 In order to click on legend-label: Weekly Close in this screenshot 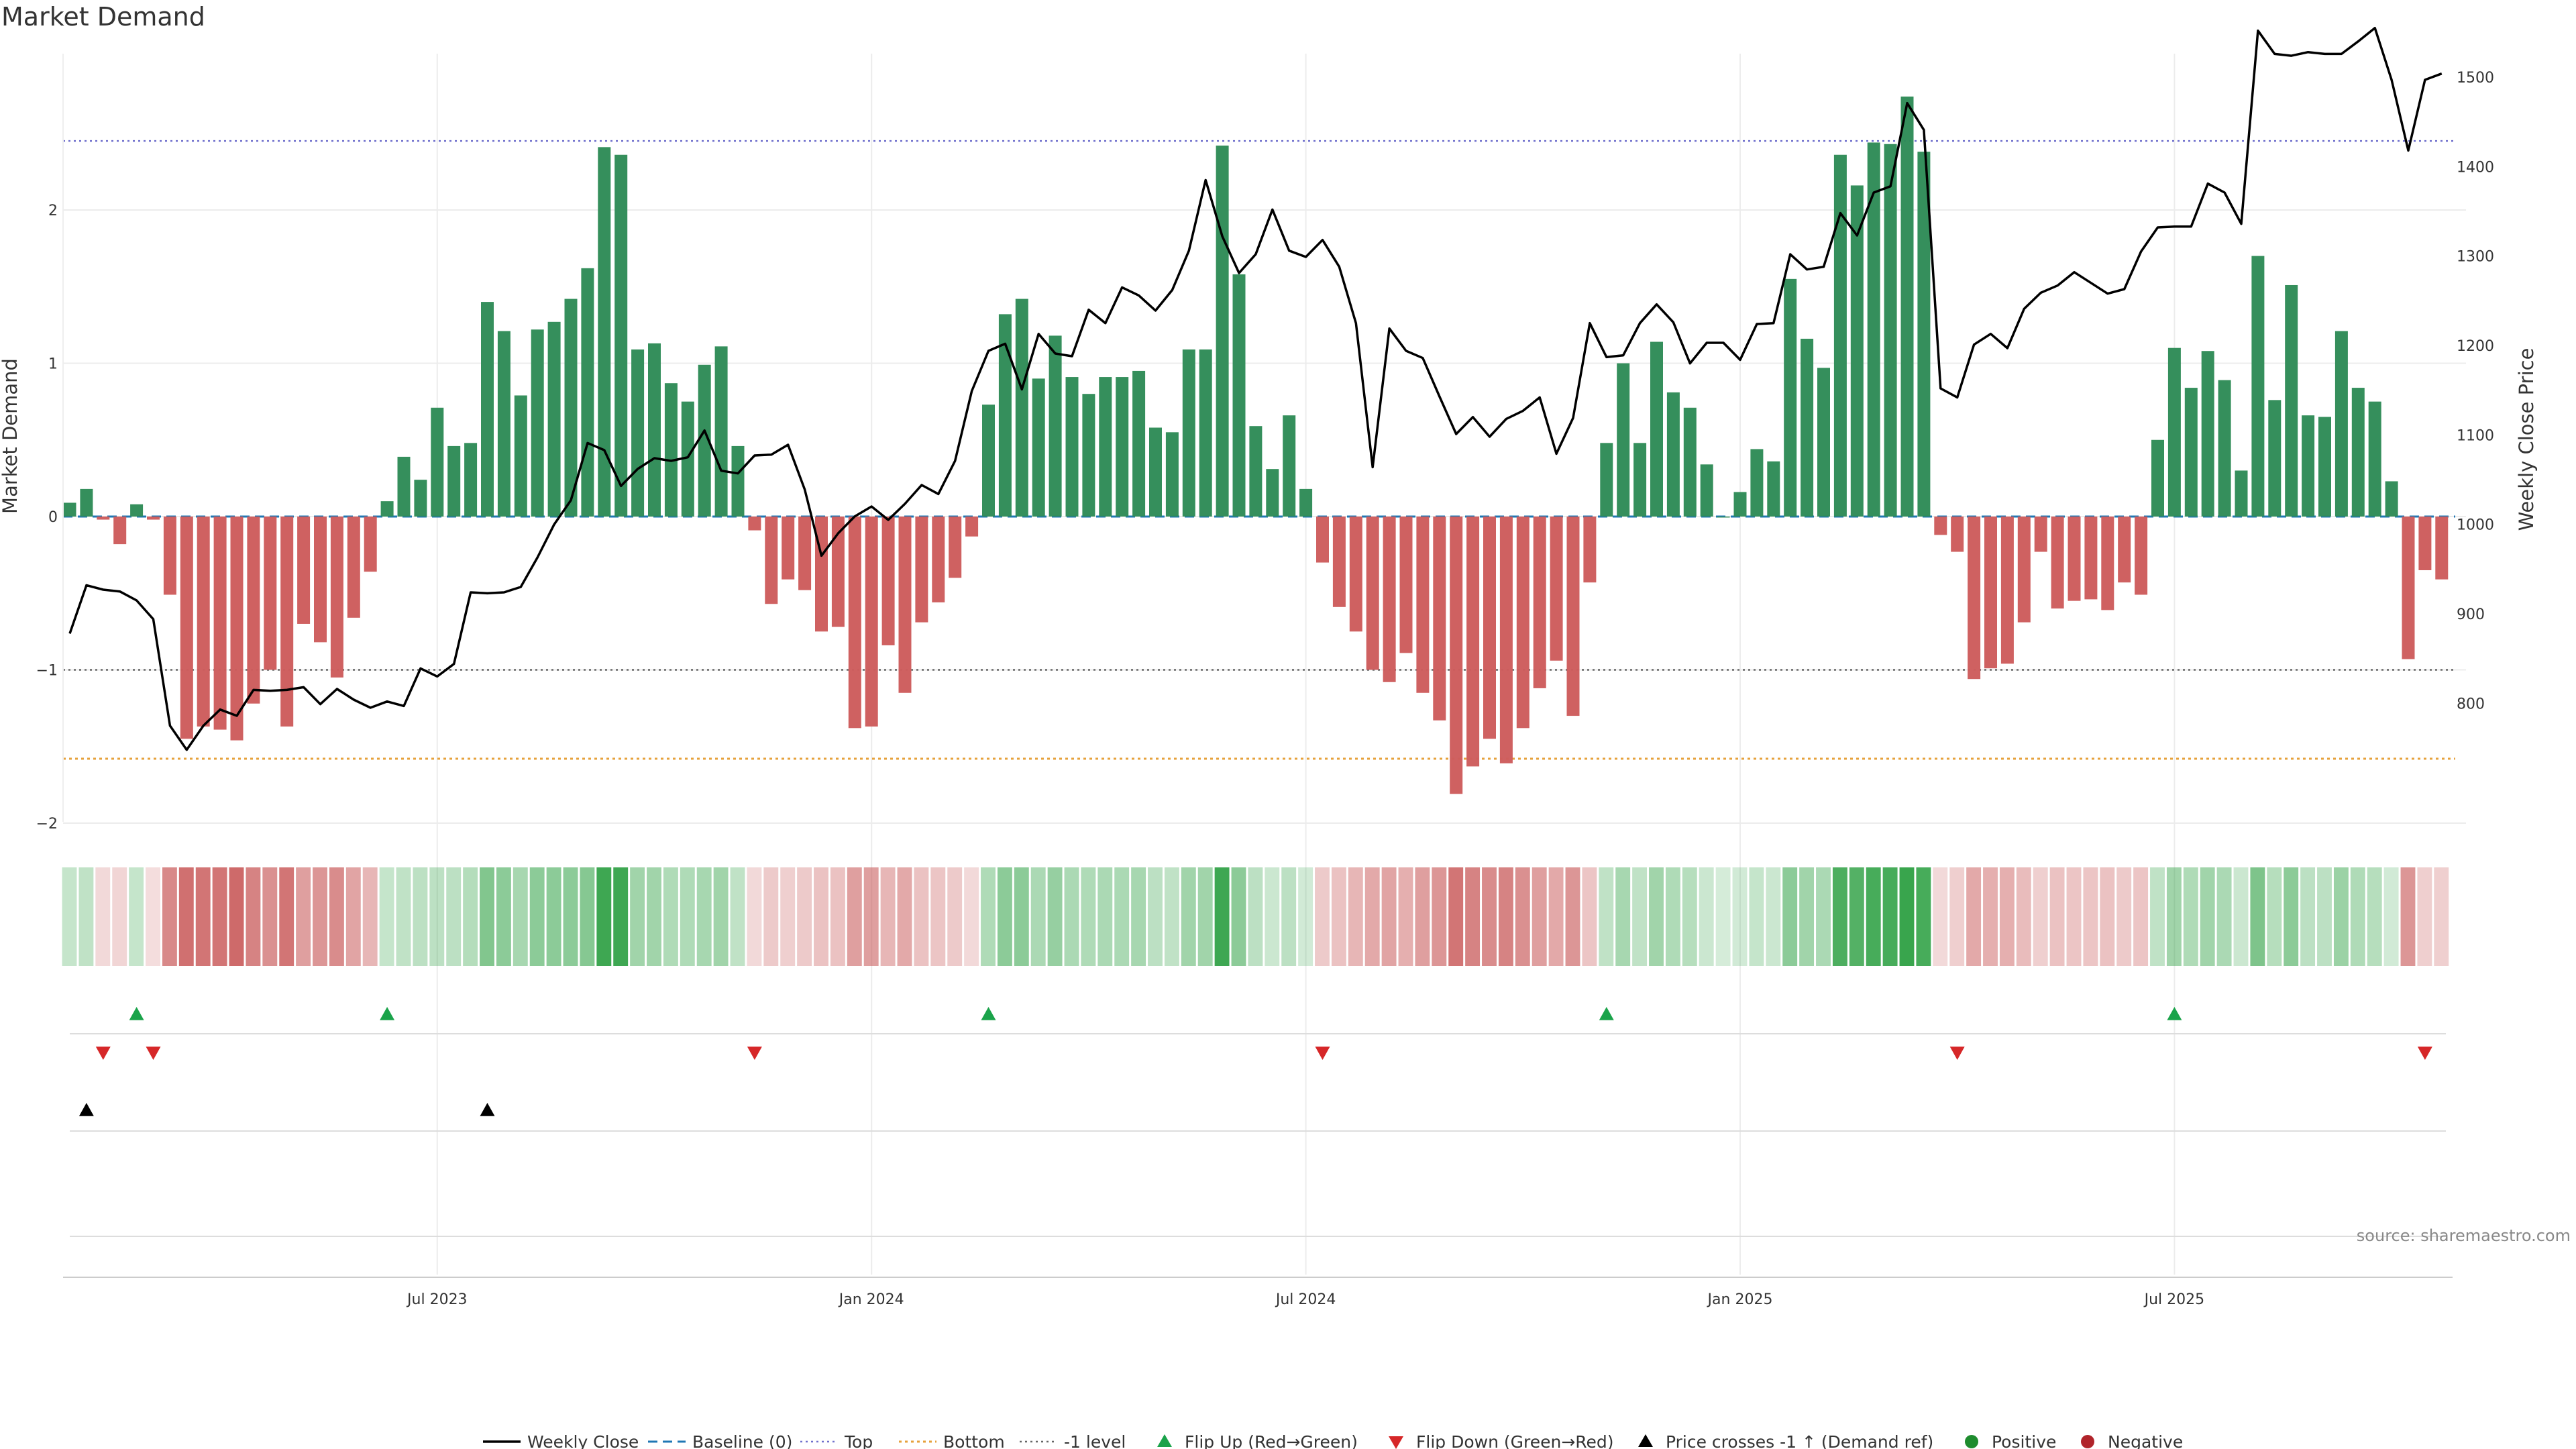, I will do `click(583, 1440)`.